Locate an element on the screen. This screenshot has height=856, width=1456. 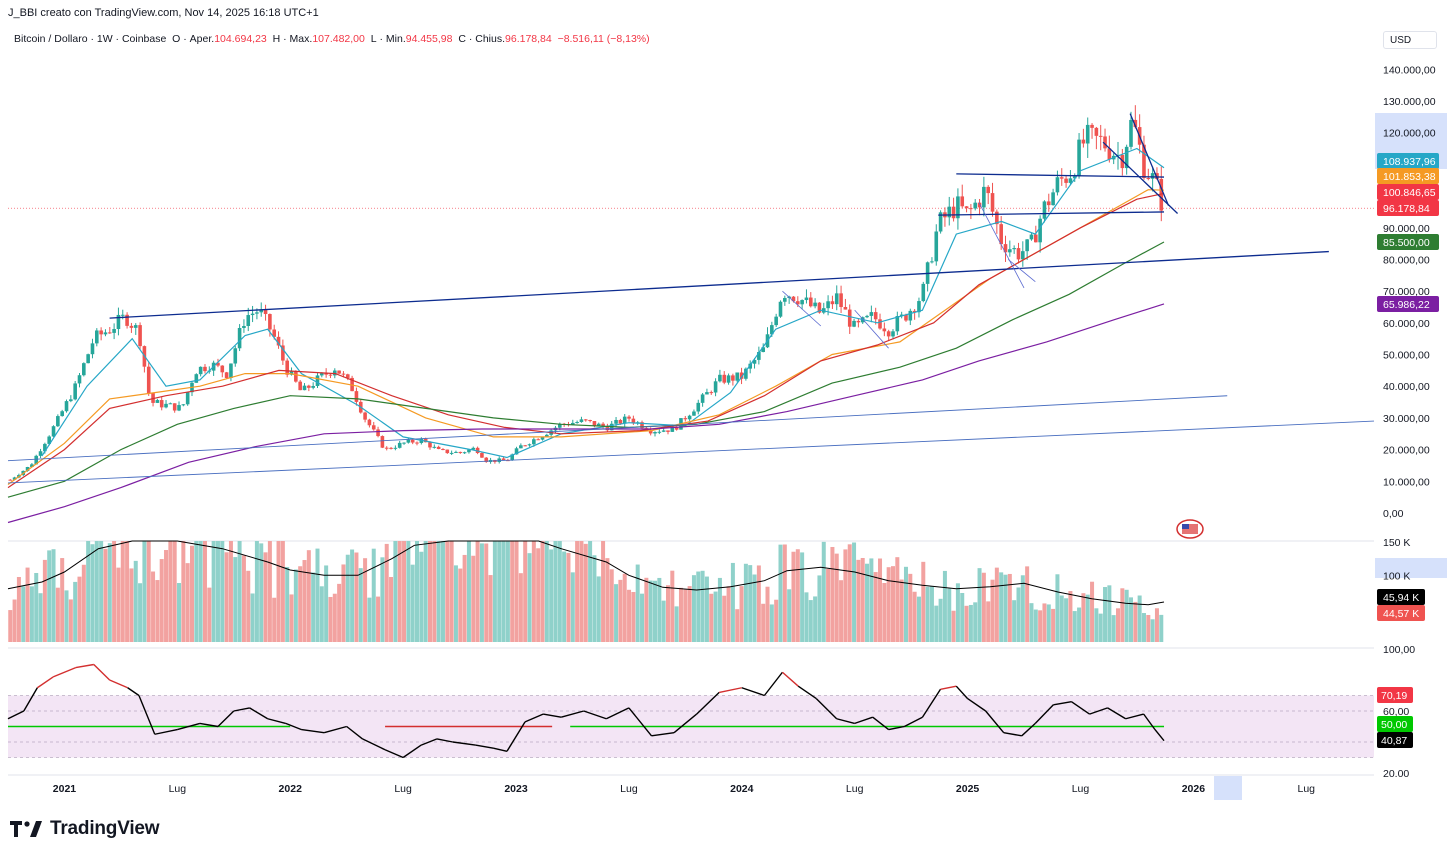
us-flag-stripes is located at coordinates (1190, 529).